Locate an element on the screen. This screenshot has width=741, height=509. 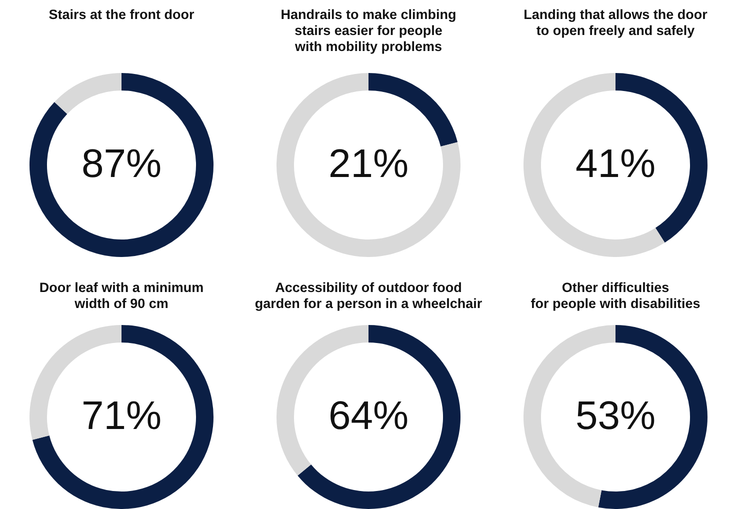
data-label: 53% is located at coordinates (615, 416).